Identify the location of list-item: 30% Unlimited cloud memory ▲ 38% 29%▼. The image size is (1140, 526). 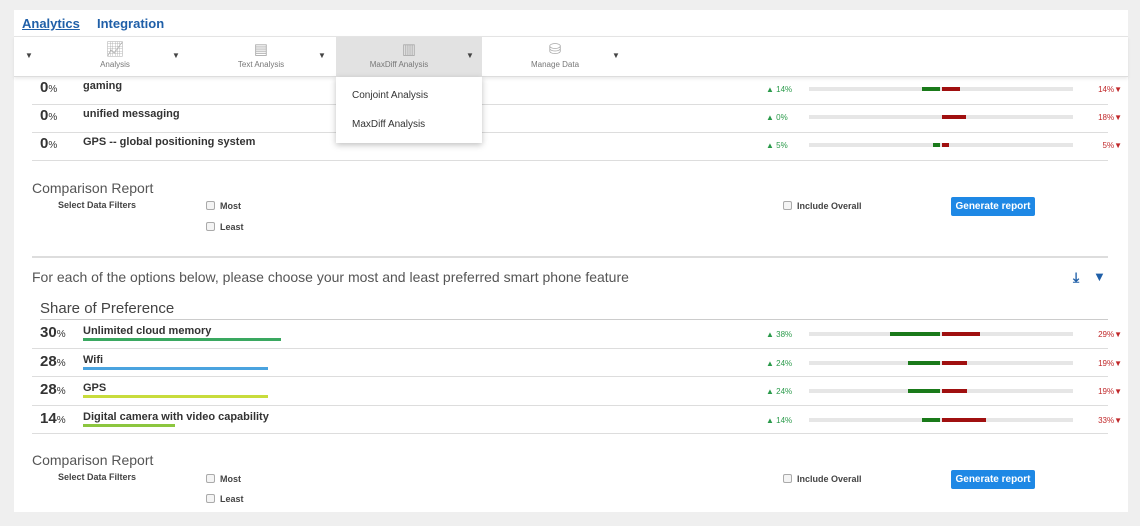
(577, 334).